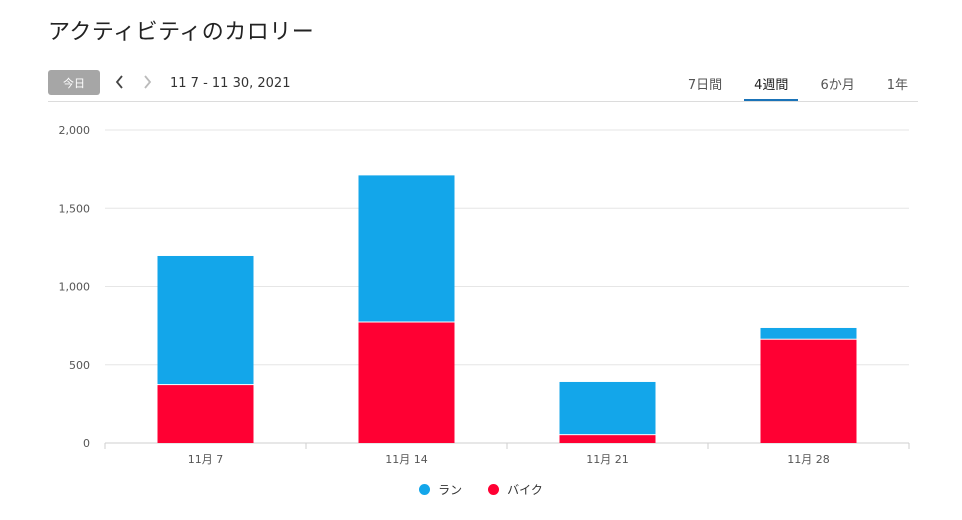  I want to click on legend-item-bike: バイク, so click(515, 489).